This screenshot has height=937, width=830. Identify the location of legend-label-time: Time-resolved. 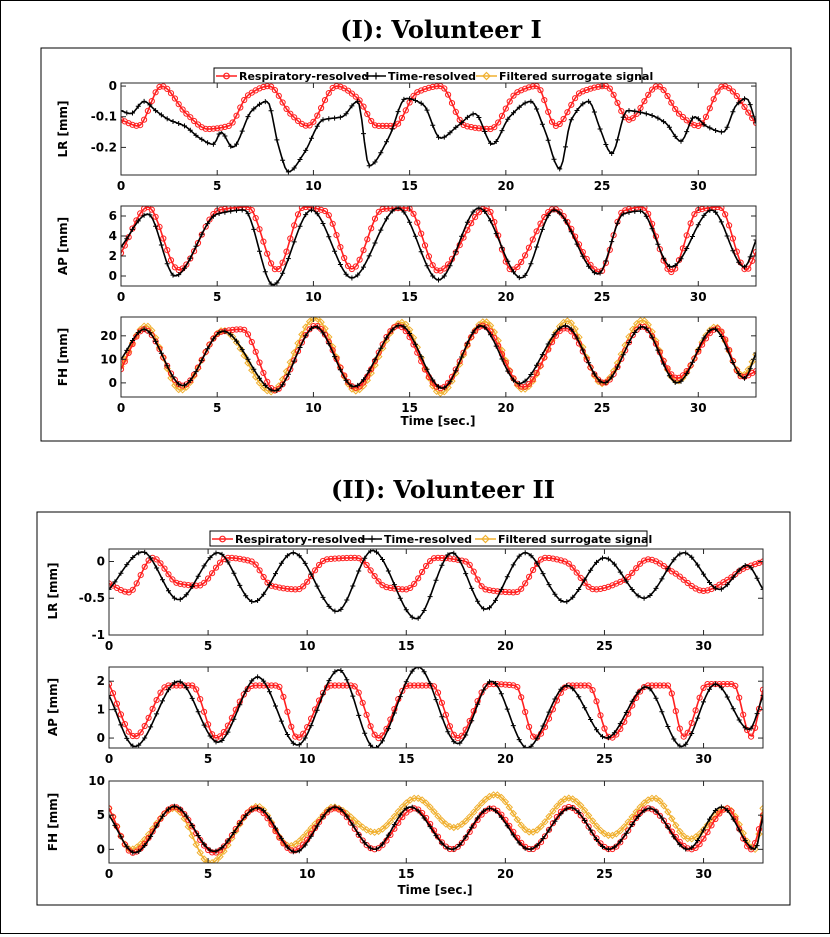
(428, 539).